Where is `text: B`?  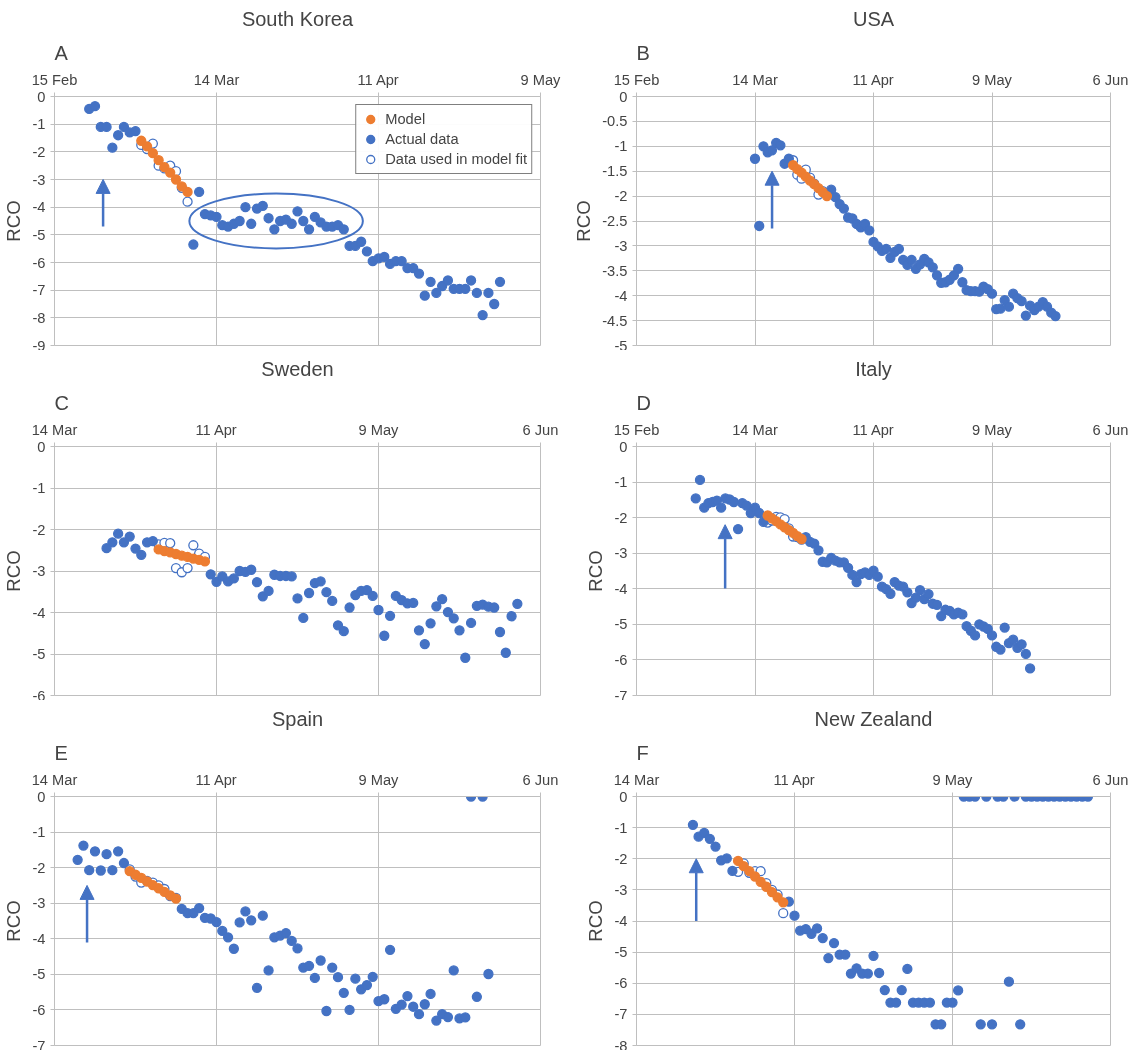 text: B is located at coordinates (643, 52).